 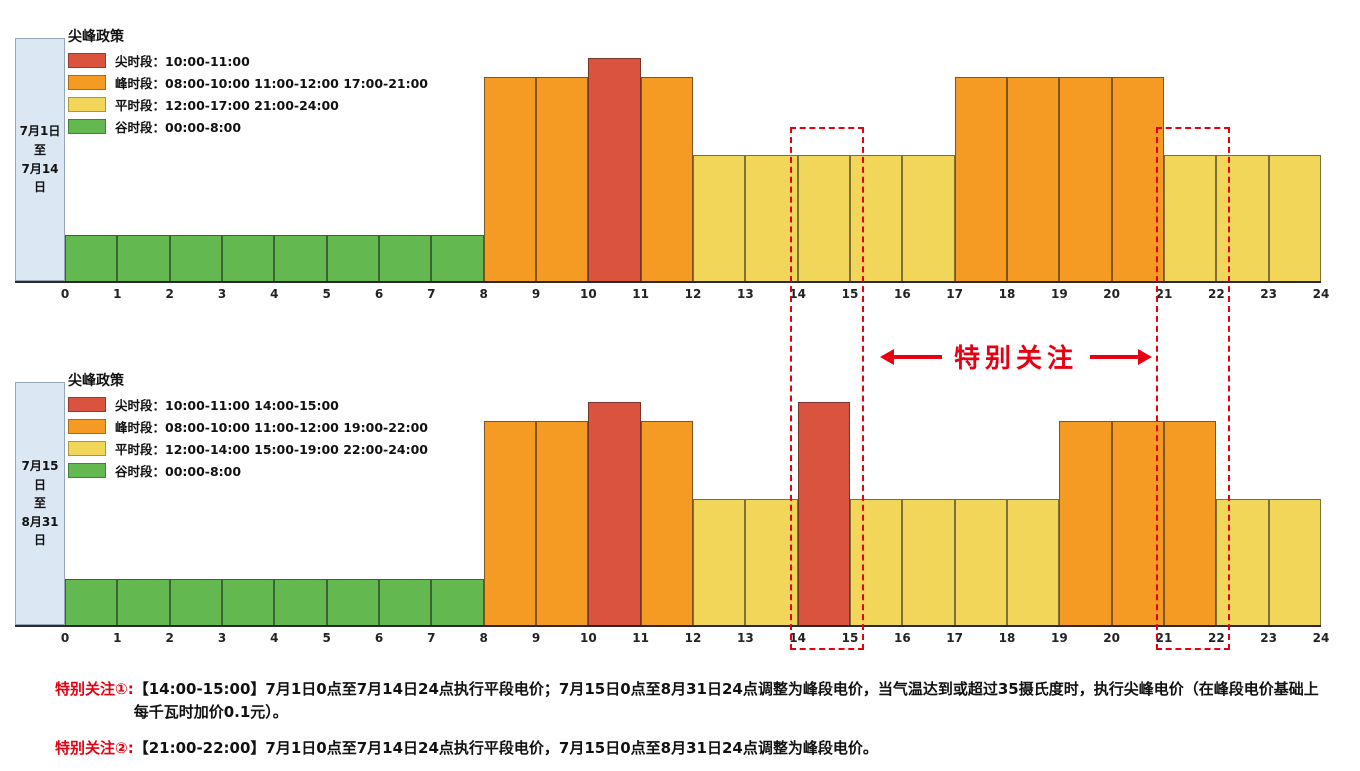 I want to click on hour-13-flat-bar, so click(x=771, y=562).